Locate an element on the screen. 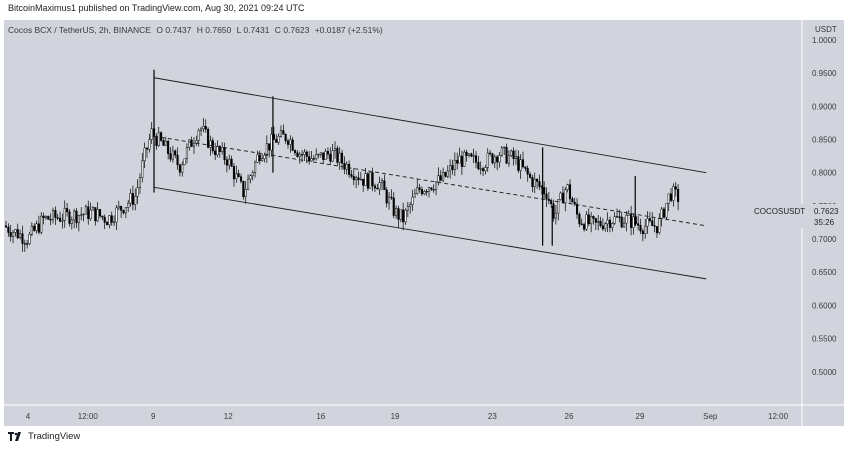 The width and height of the screenshot is (850, 449). price-tick-label: 1.0000 is located at coordinates (824, 40).